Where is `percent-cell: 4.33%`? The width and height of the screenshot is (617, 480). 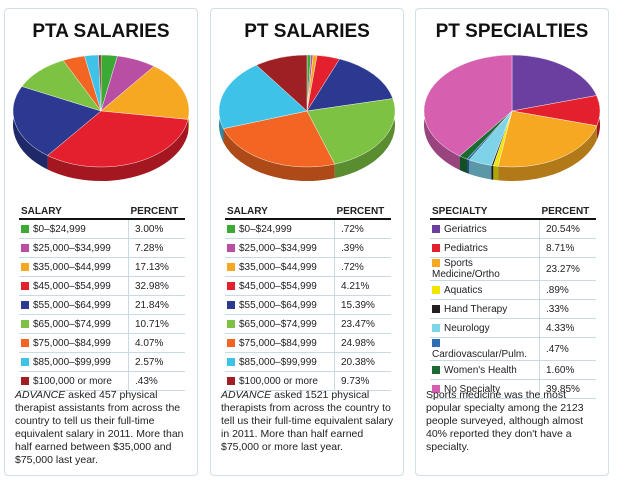 percent-cell: 4.33% is located at coordinates (567, 328).